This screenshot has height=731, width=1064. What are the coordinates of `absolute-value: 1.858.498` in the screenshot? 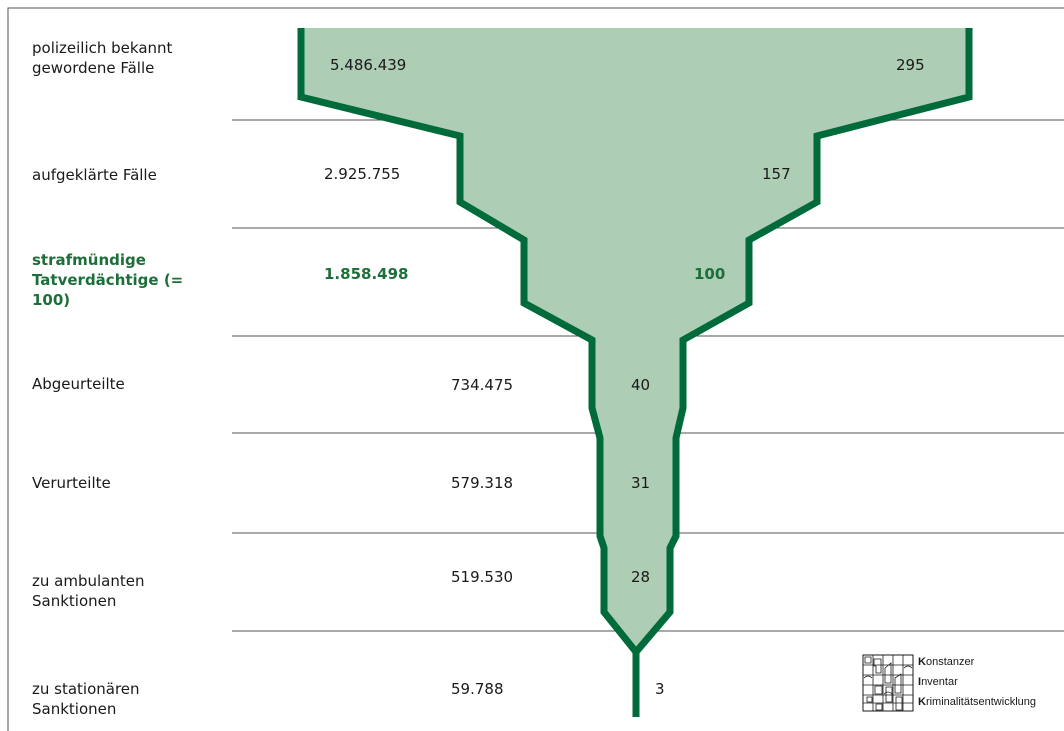 It's located at (366, 274).